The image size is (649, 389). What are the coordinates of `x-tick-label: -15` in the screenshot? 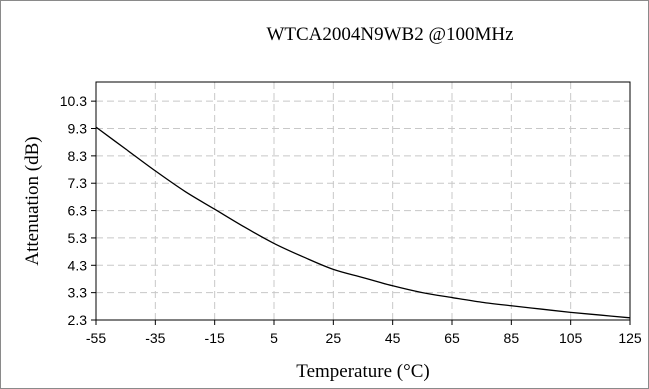 It's located at (215, 338).